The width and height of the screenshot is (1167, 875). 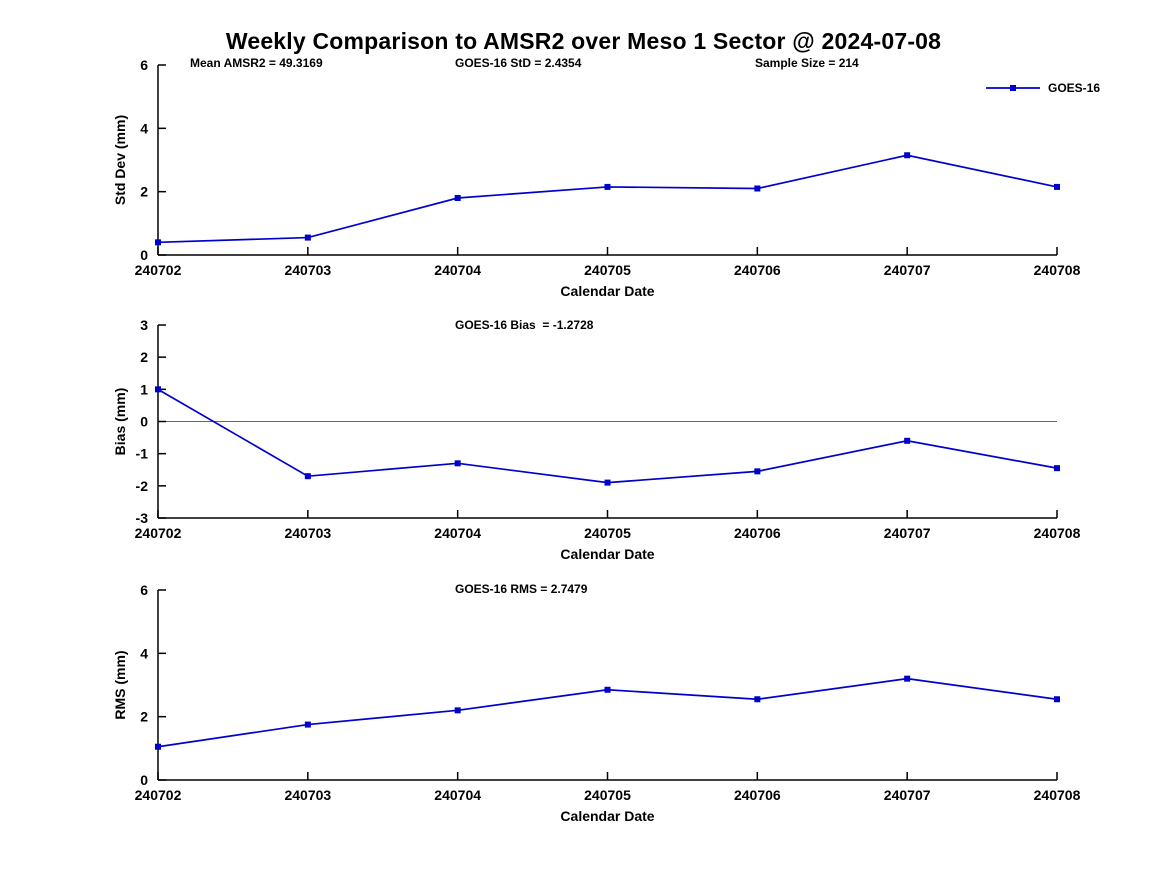 I want to click on y-tick-label: 1, so click(x=144, y=389).